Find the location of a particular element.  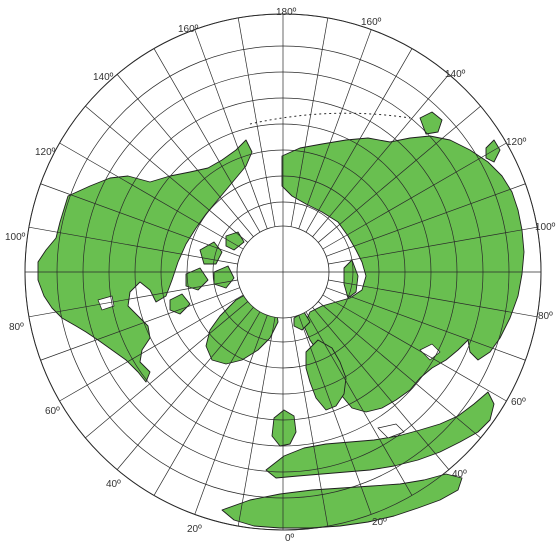

lon-label-40w: 40º is located at coordinates (113, 484).